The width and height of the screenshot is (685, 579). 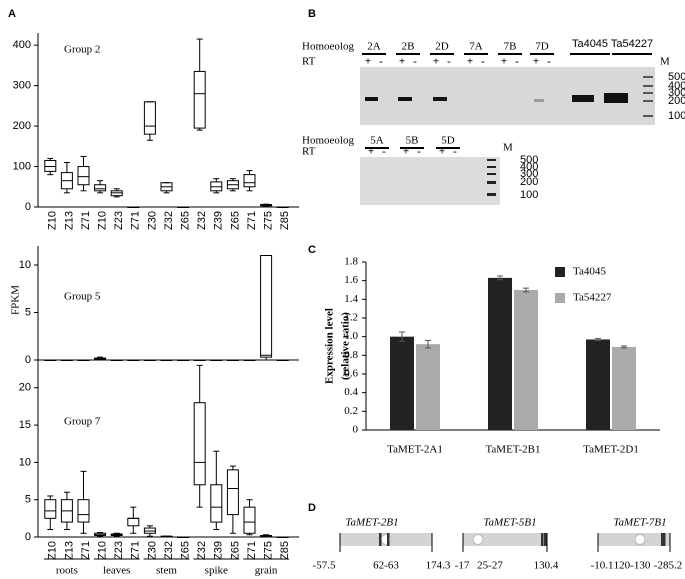 I want to click on legend-label: Ta54227, so click(x=592, y=298).